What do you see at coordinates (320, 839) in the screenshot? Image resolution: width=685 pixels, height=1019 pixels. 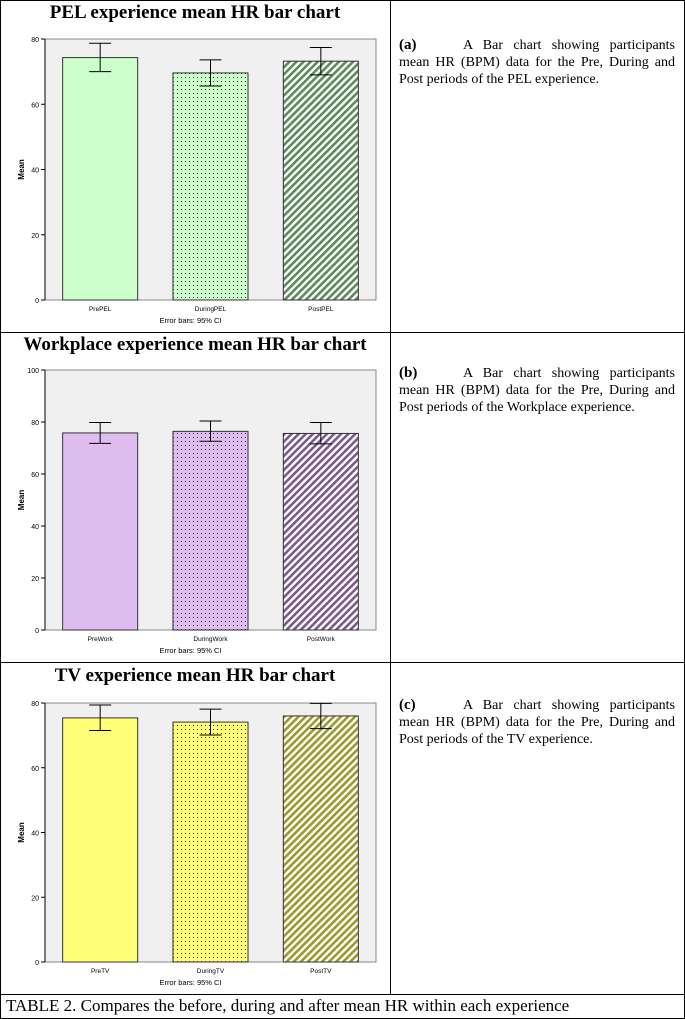 I see `bar-posttv` at bounding box center [320, 839].